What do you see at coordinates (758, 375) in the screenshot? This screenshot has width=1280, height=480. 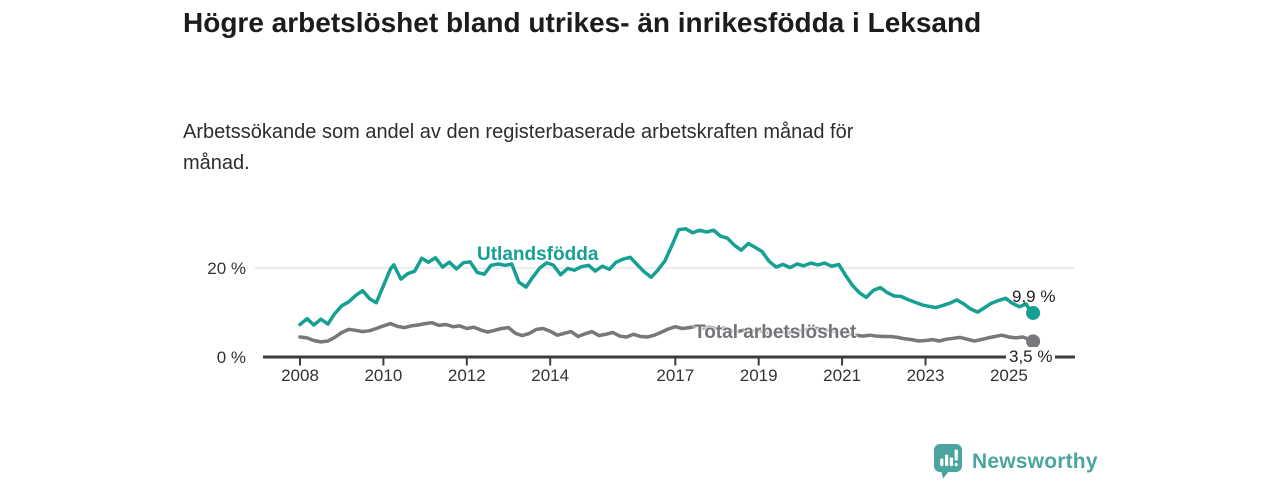 I see `x-axis-label-2019: 2019` at bounding box center [758, 375].